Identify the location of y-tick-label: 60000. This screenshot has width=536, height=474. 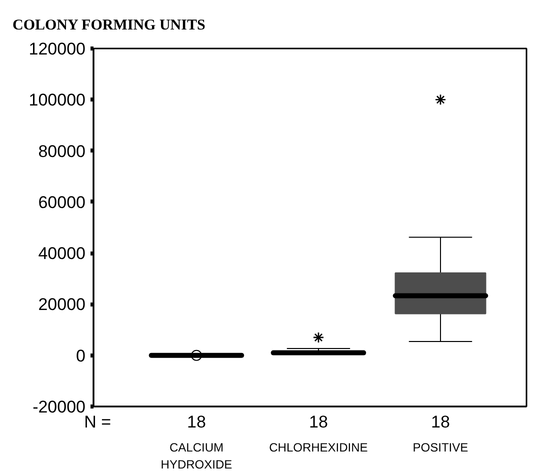
(62, 202).